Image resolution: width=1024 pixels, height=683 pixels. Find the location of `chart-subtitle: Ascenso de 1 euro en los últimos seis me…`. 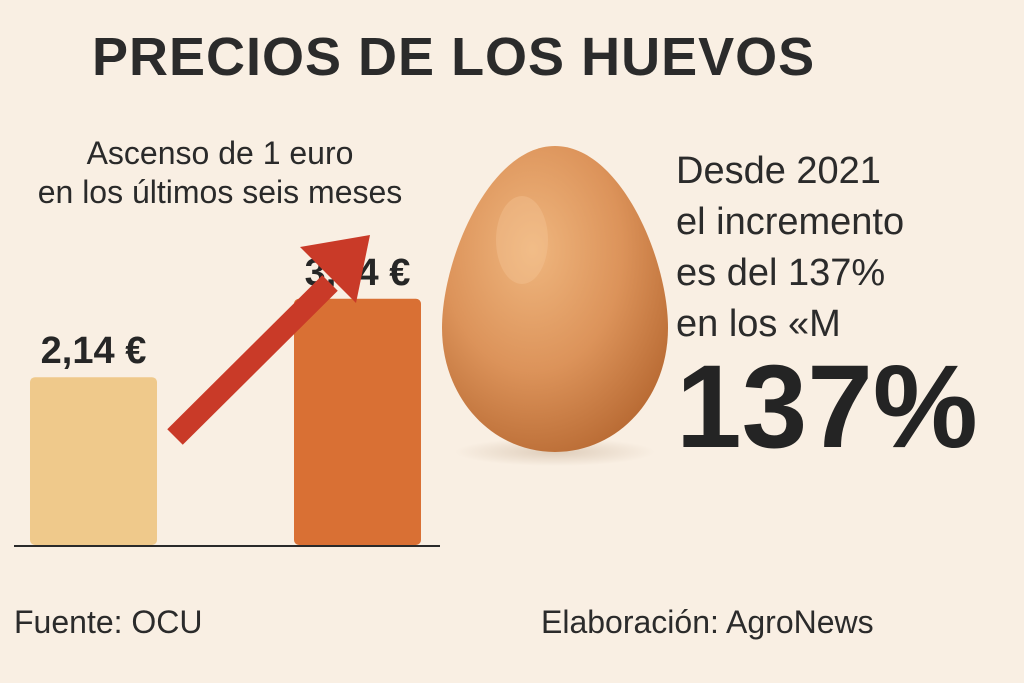

chart-subtitle: Ascenso de 1 euro en los últimos seis me… is located at coordinates (220, 173).